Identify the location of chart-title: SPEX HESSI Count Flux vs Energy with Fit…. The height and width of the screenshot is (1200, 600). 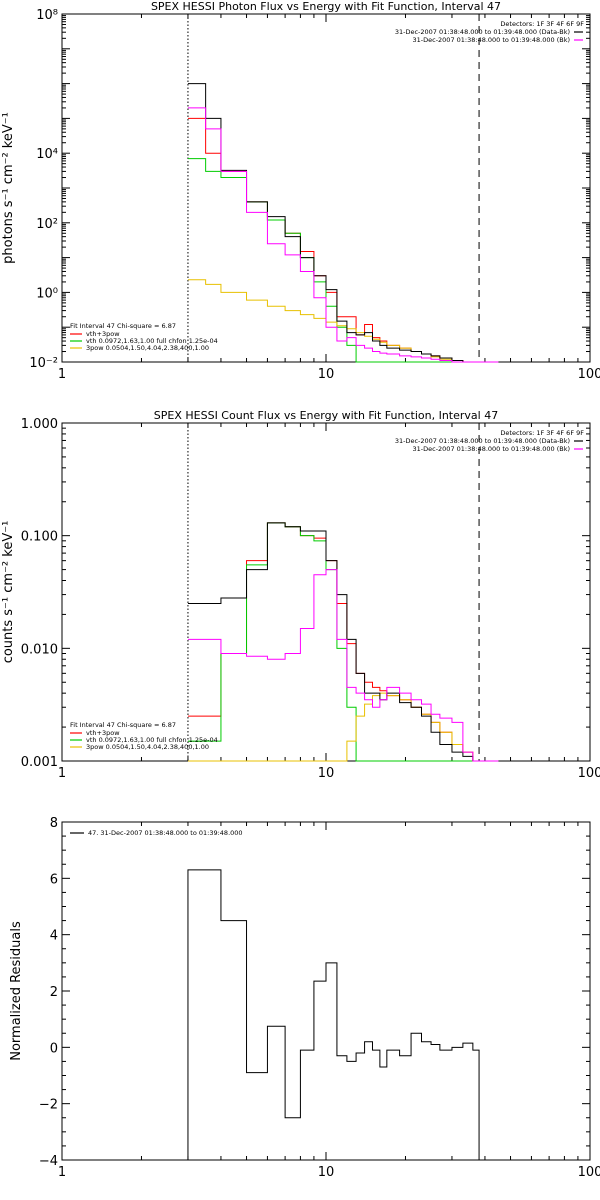
(326, 415).